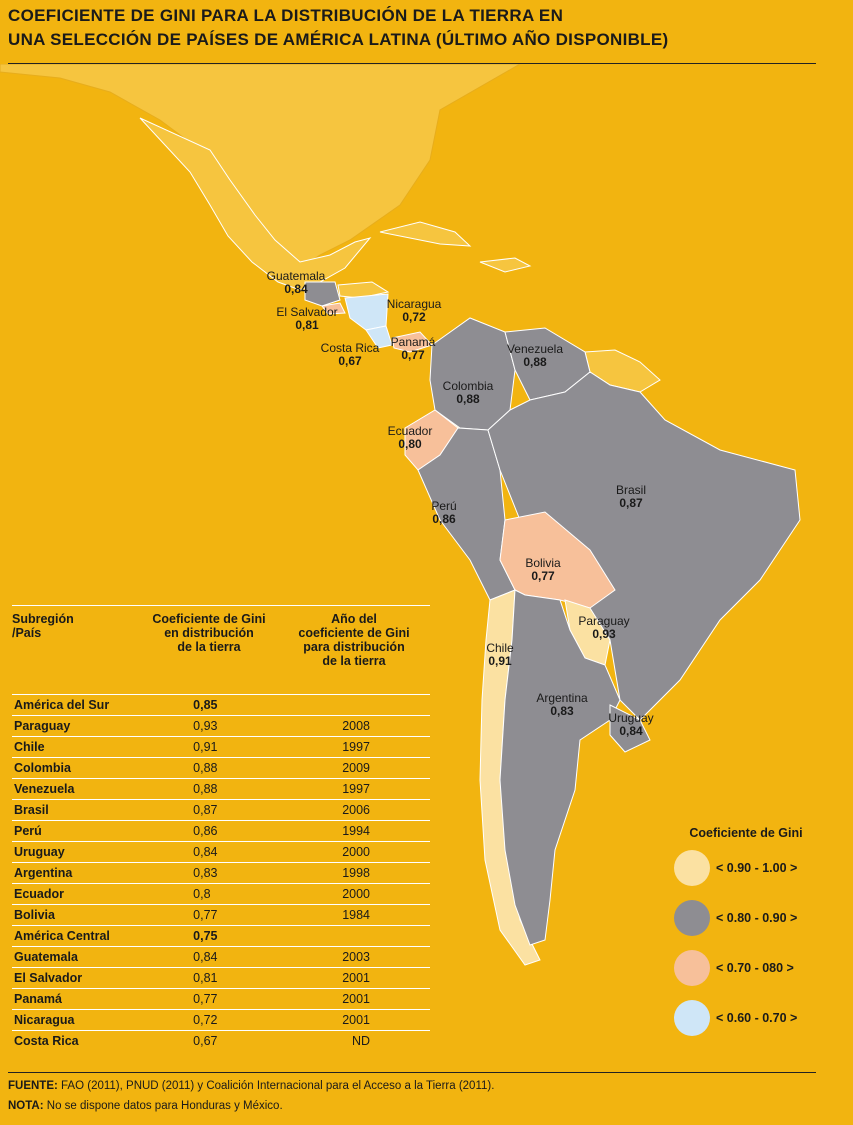  I want to click on label-value: 0,91, so click(500, 661).